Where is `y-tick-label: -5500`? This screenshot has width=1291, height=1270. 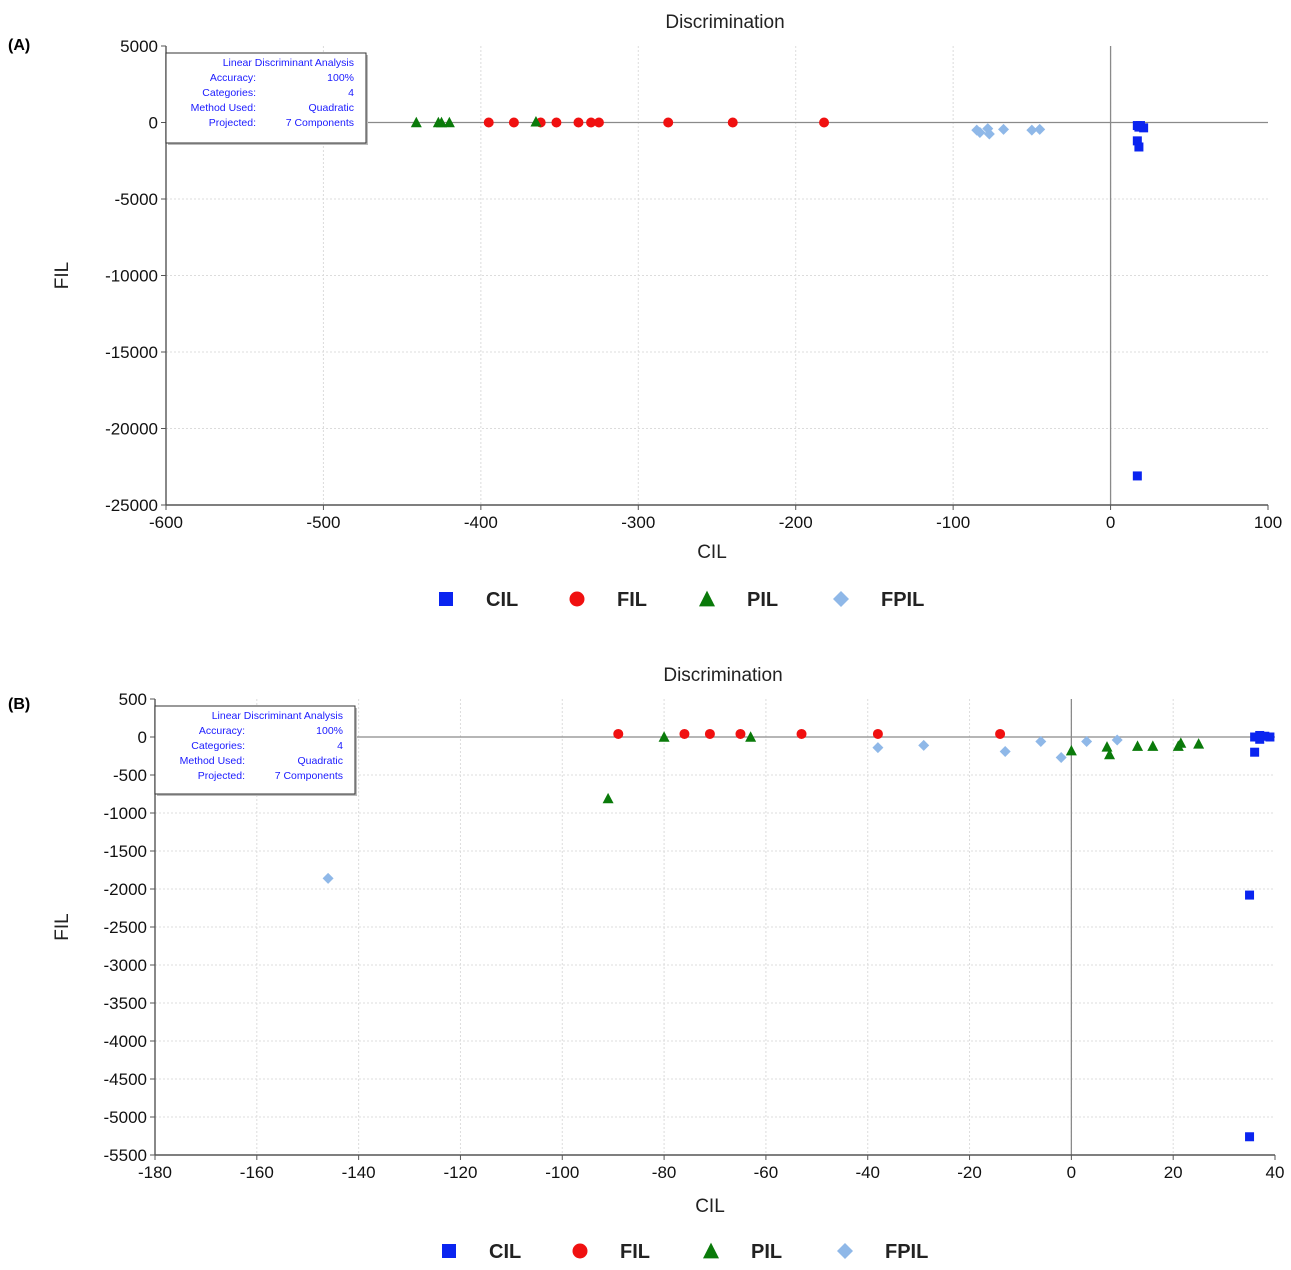 y-tick-label: -5500 is located at coordinates (125, 1155).